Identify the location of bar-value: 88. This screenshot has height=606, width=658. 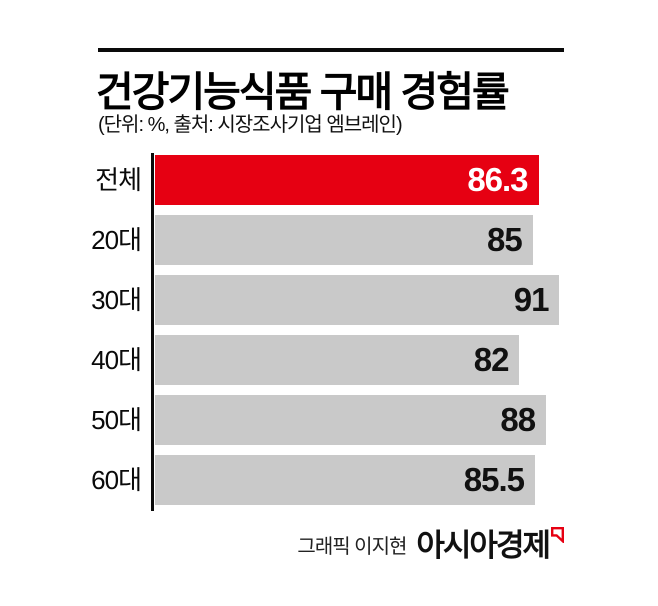
(518, 419).